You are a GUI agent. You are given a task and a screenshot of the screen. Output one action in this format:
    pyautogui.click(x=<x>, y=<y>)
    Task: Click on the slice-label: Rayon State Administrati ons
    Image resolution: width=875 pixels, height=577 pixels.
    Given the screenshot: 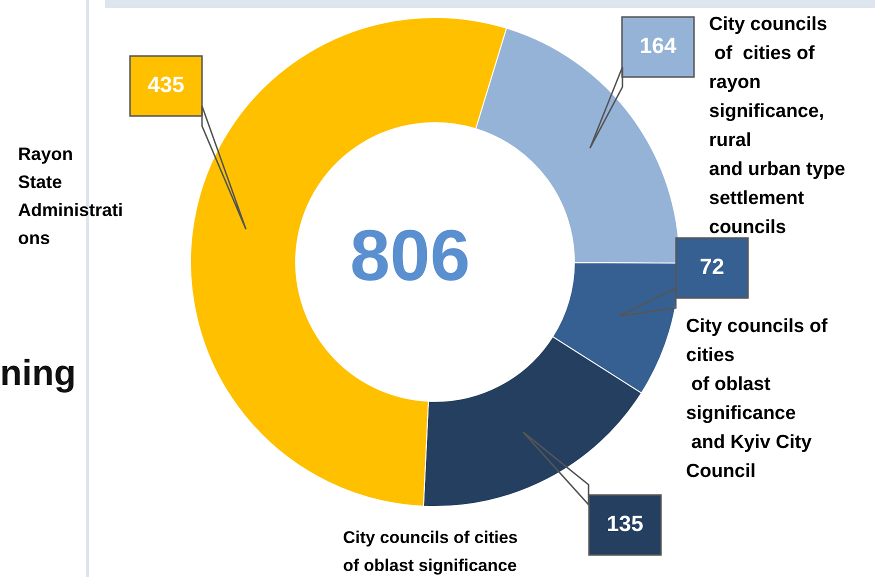 What is the action you would take?
    pyautogui.click(x=71, y=196)
    